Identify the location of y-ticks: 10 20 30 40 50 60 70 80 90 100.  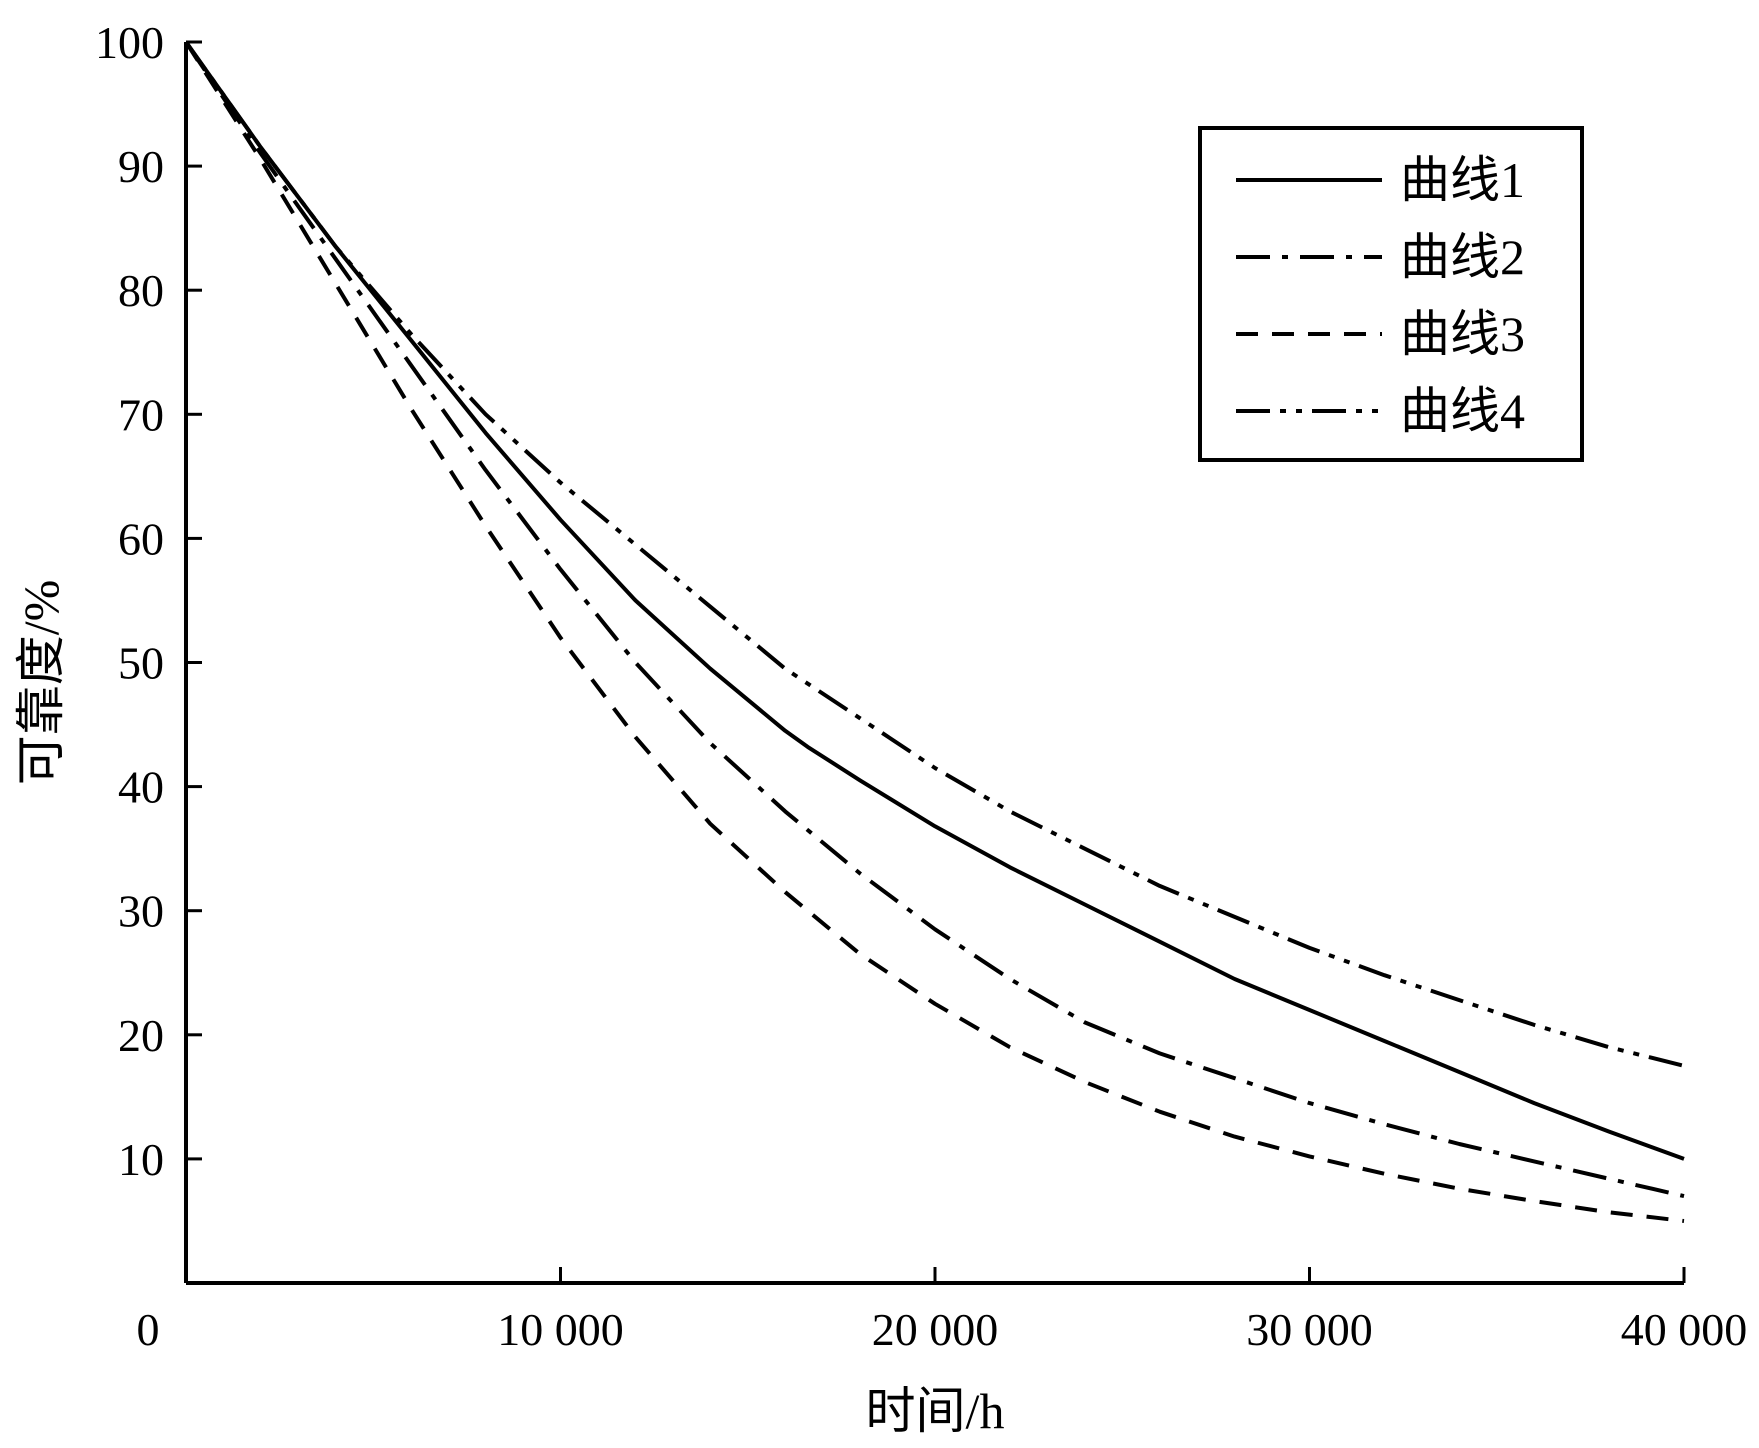
(148, 601).